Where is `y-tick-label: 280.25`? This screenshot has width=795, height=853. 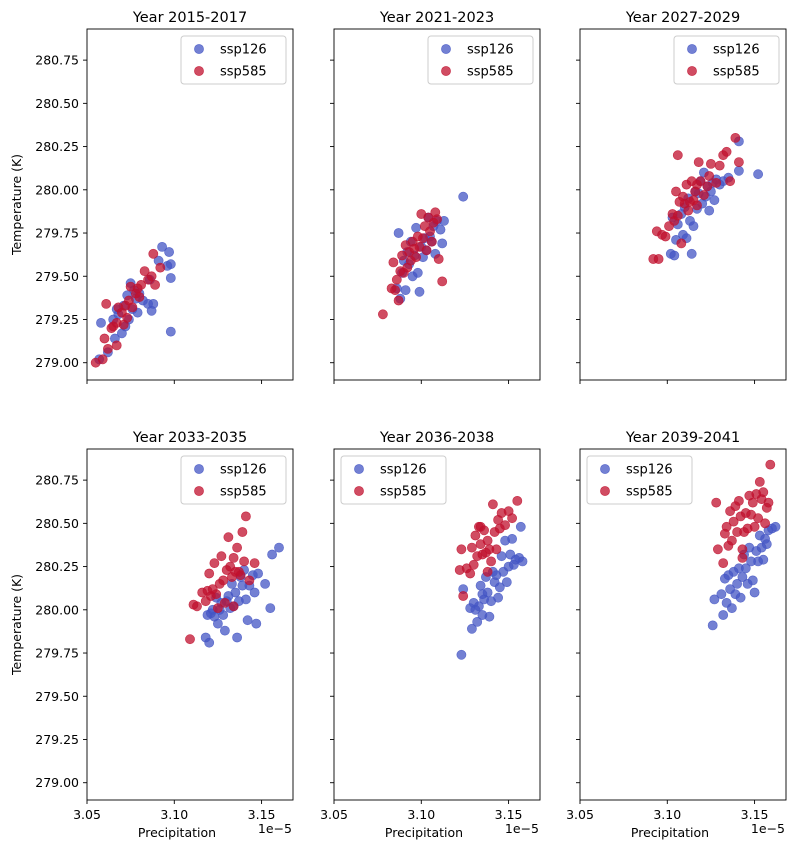
y-tick-label: 280.25 is located at coordinates (57, 566).